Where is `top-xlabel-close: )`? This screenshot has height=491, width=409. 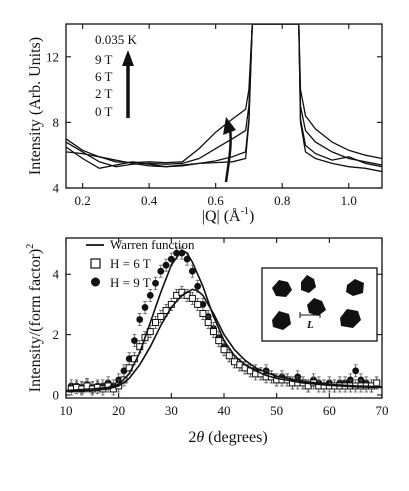
top-xlabel-close: ) is located at coordinates (251, 216).